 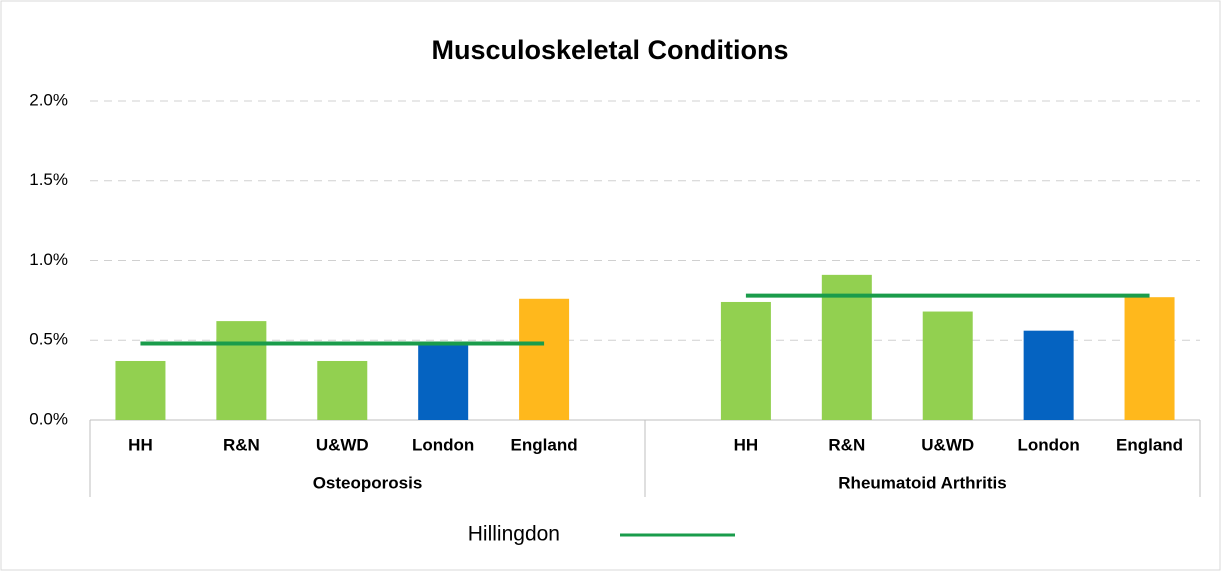 What do you see at coordinates (609, 50) in the screenshot?
I see `chart-title: Musculoskeletal Conditions` at bounding box center [609, 50].